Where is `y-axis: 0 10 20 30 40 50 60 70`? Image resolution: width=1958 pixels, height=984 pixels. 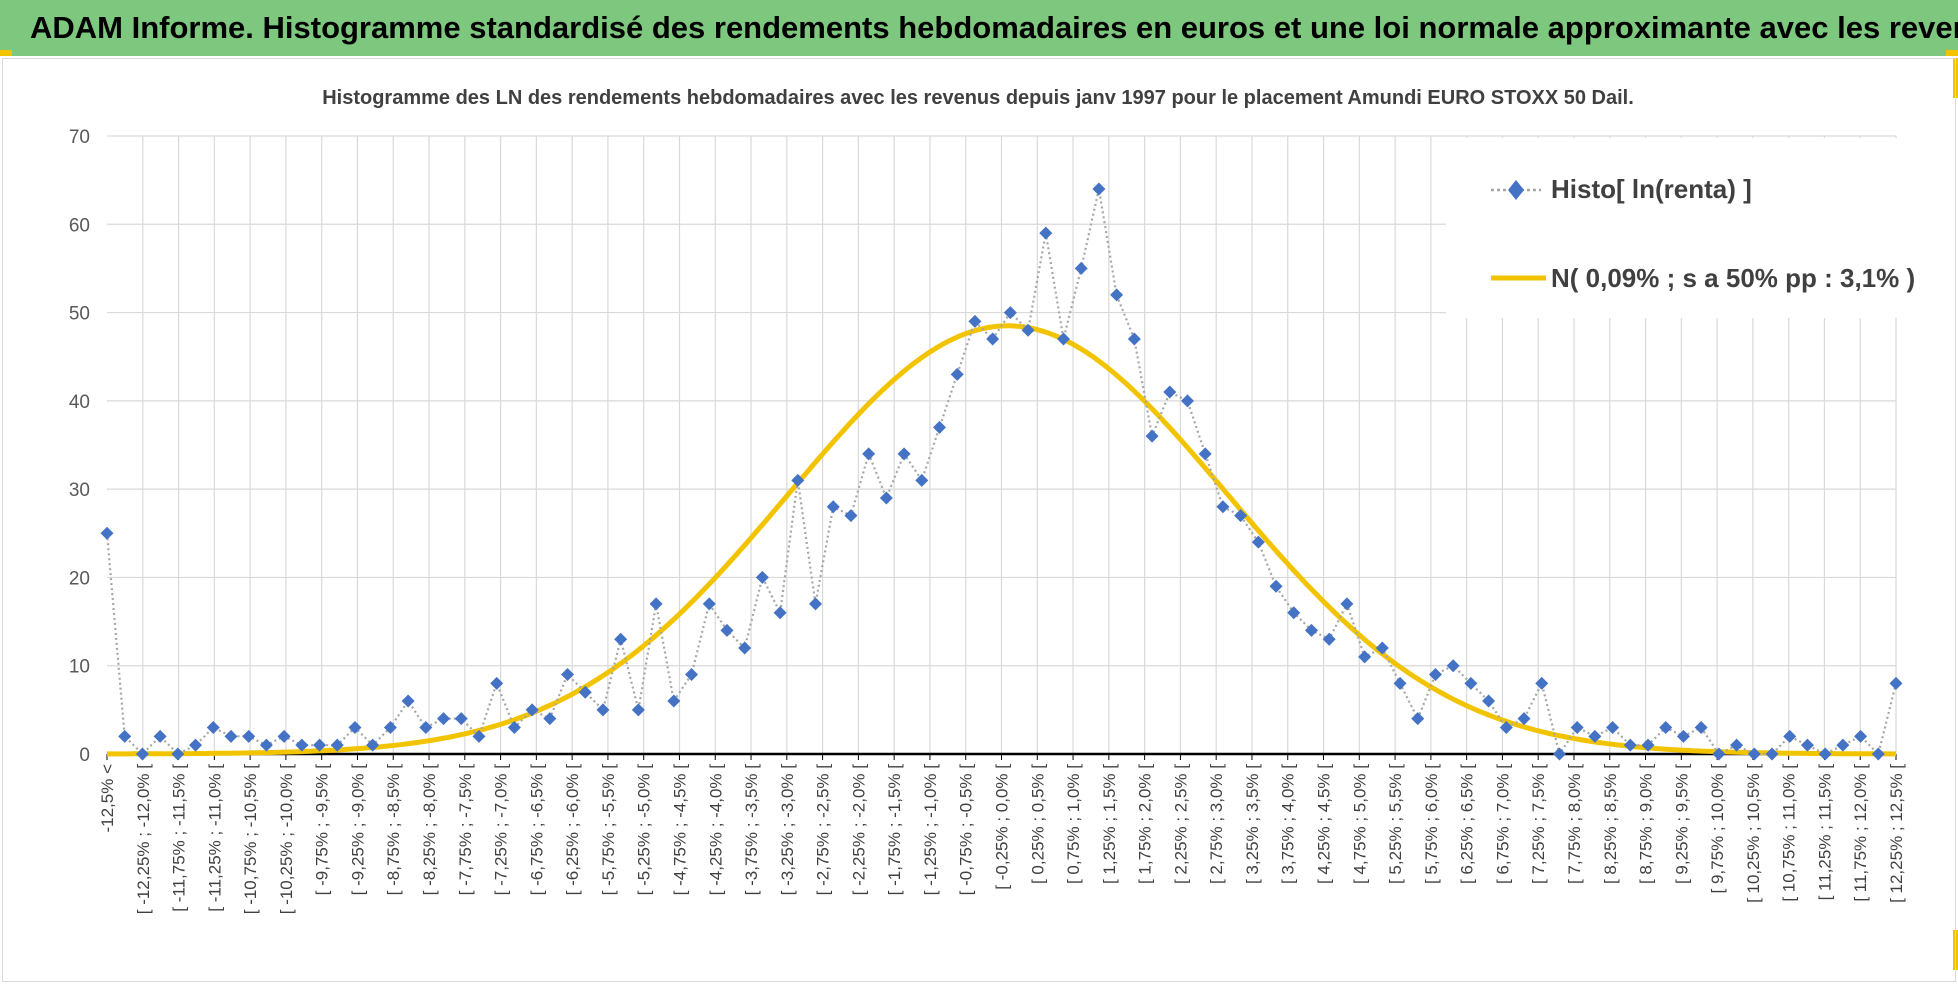 y-axis: 0 10 20 30 40 50 60 70 is located at coordinates (79, 446).